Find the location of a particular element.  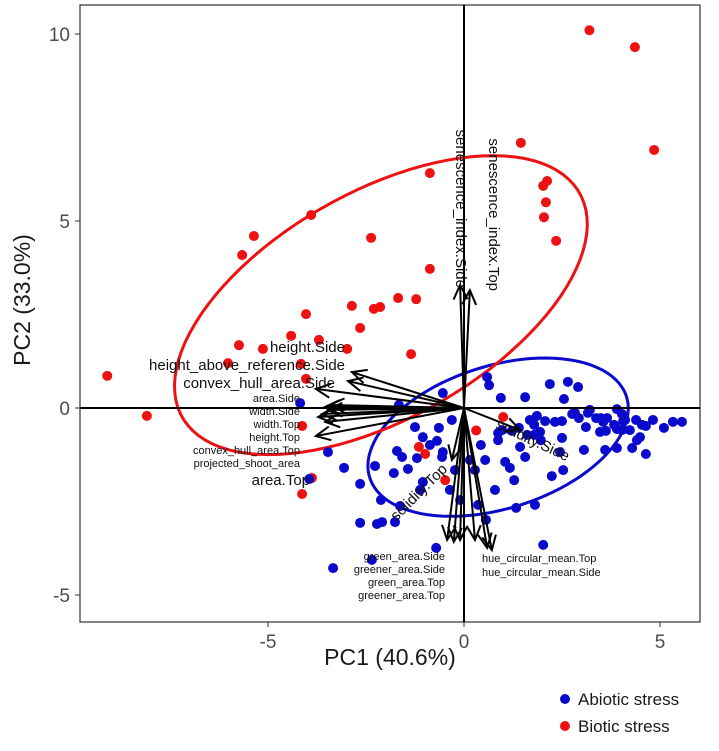

loading-label: width.Side is located at coordinates (274, 412).